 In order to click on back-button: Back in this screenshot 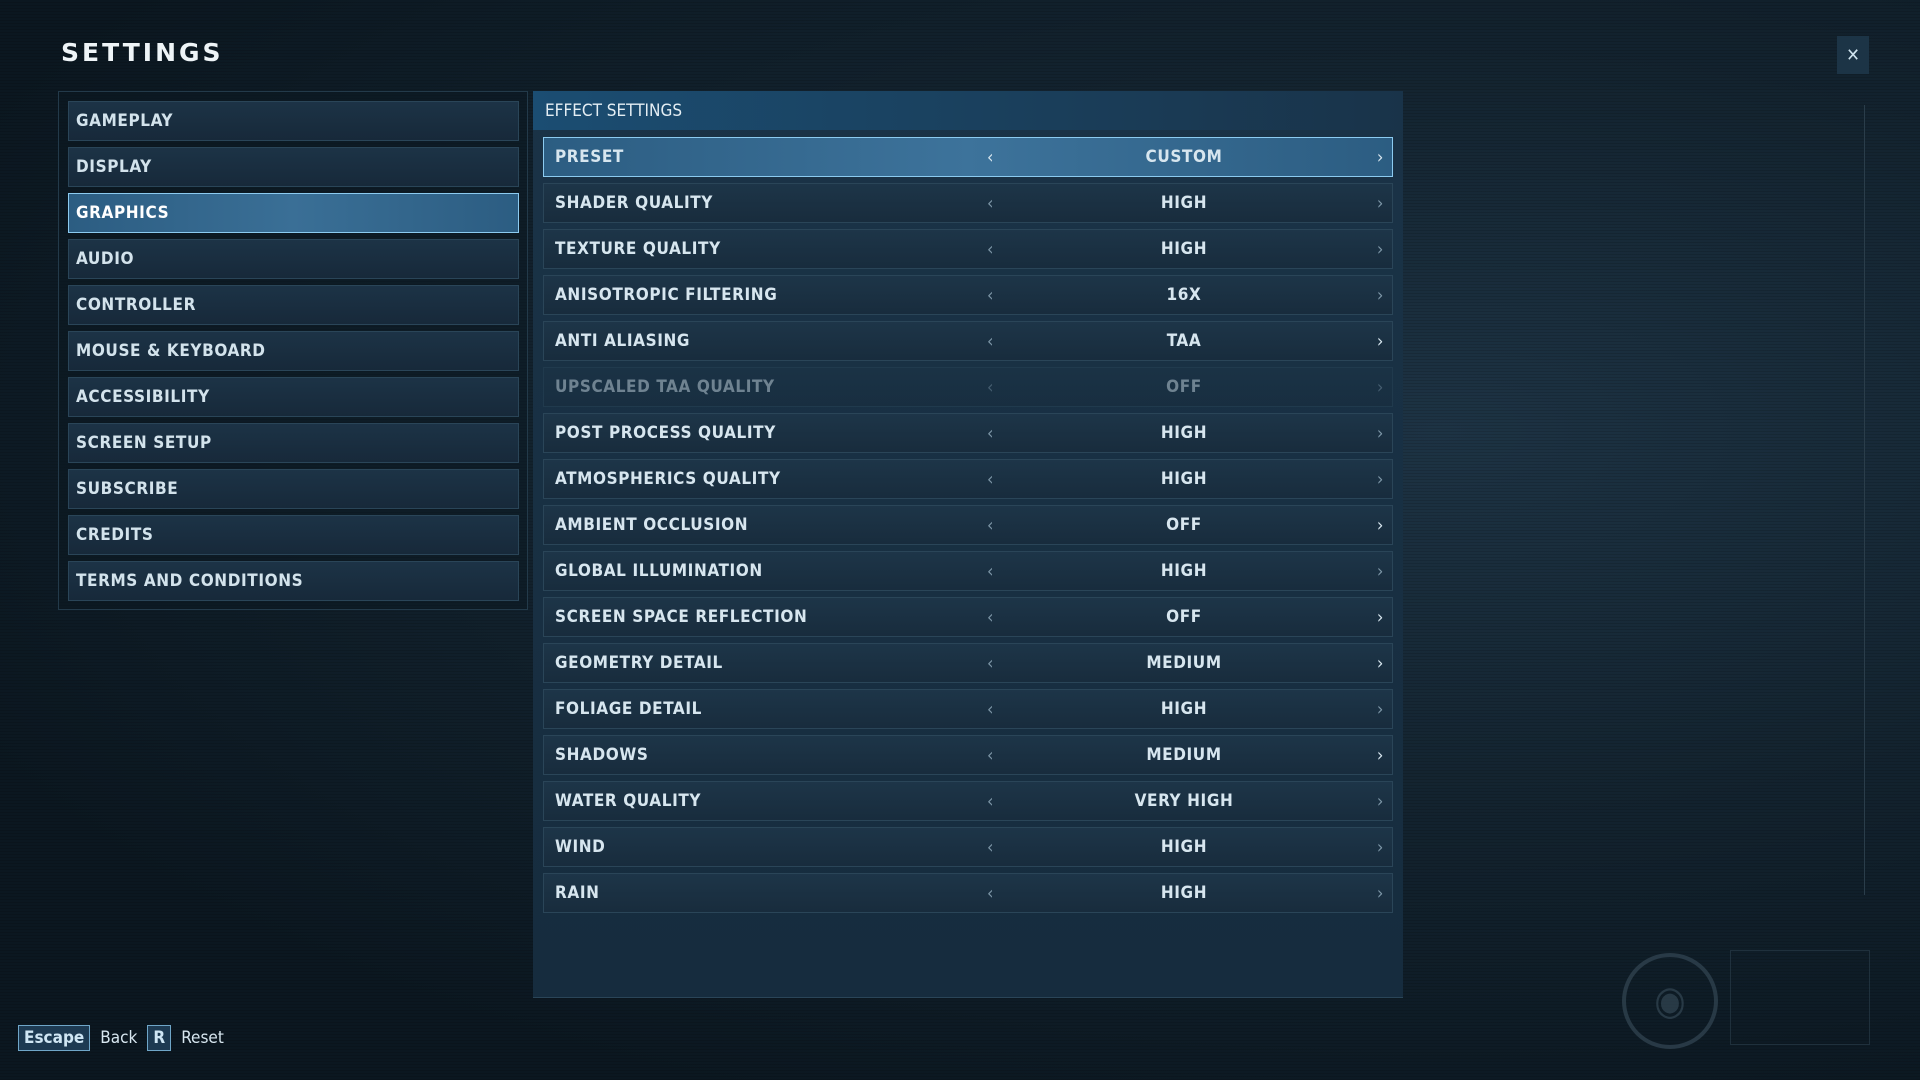, I will do `click(119, 1038)`.